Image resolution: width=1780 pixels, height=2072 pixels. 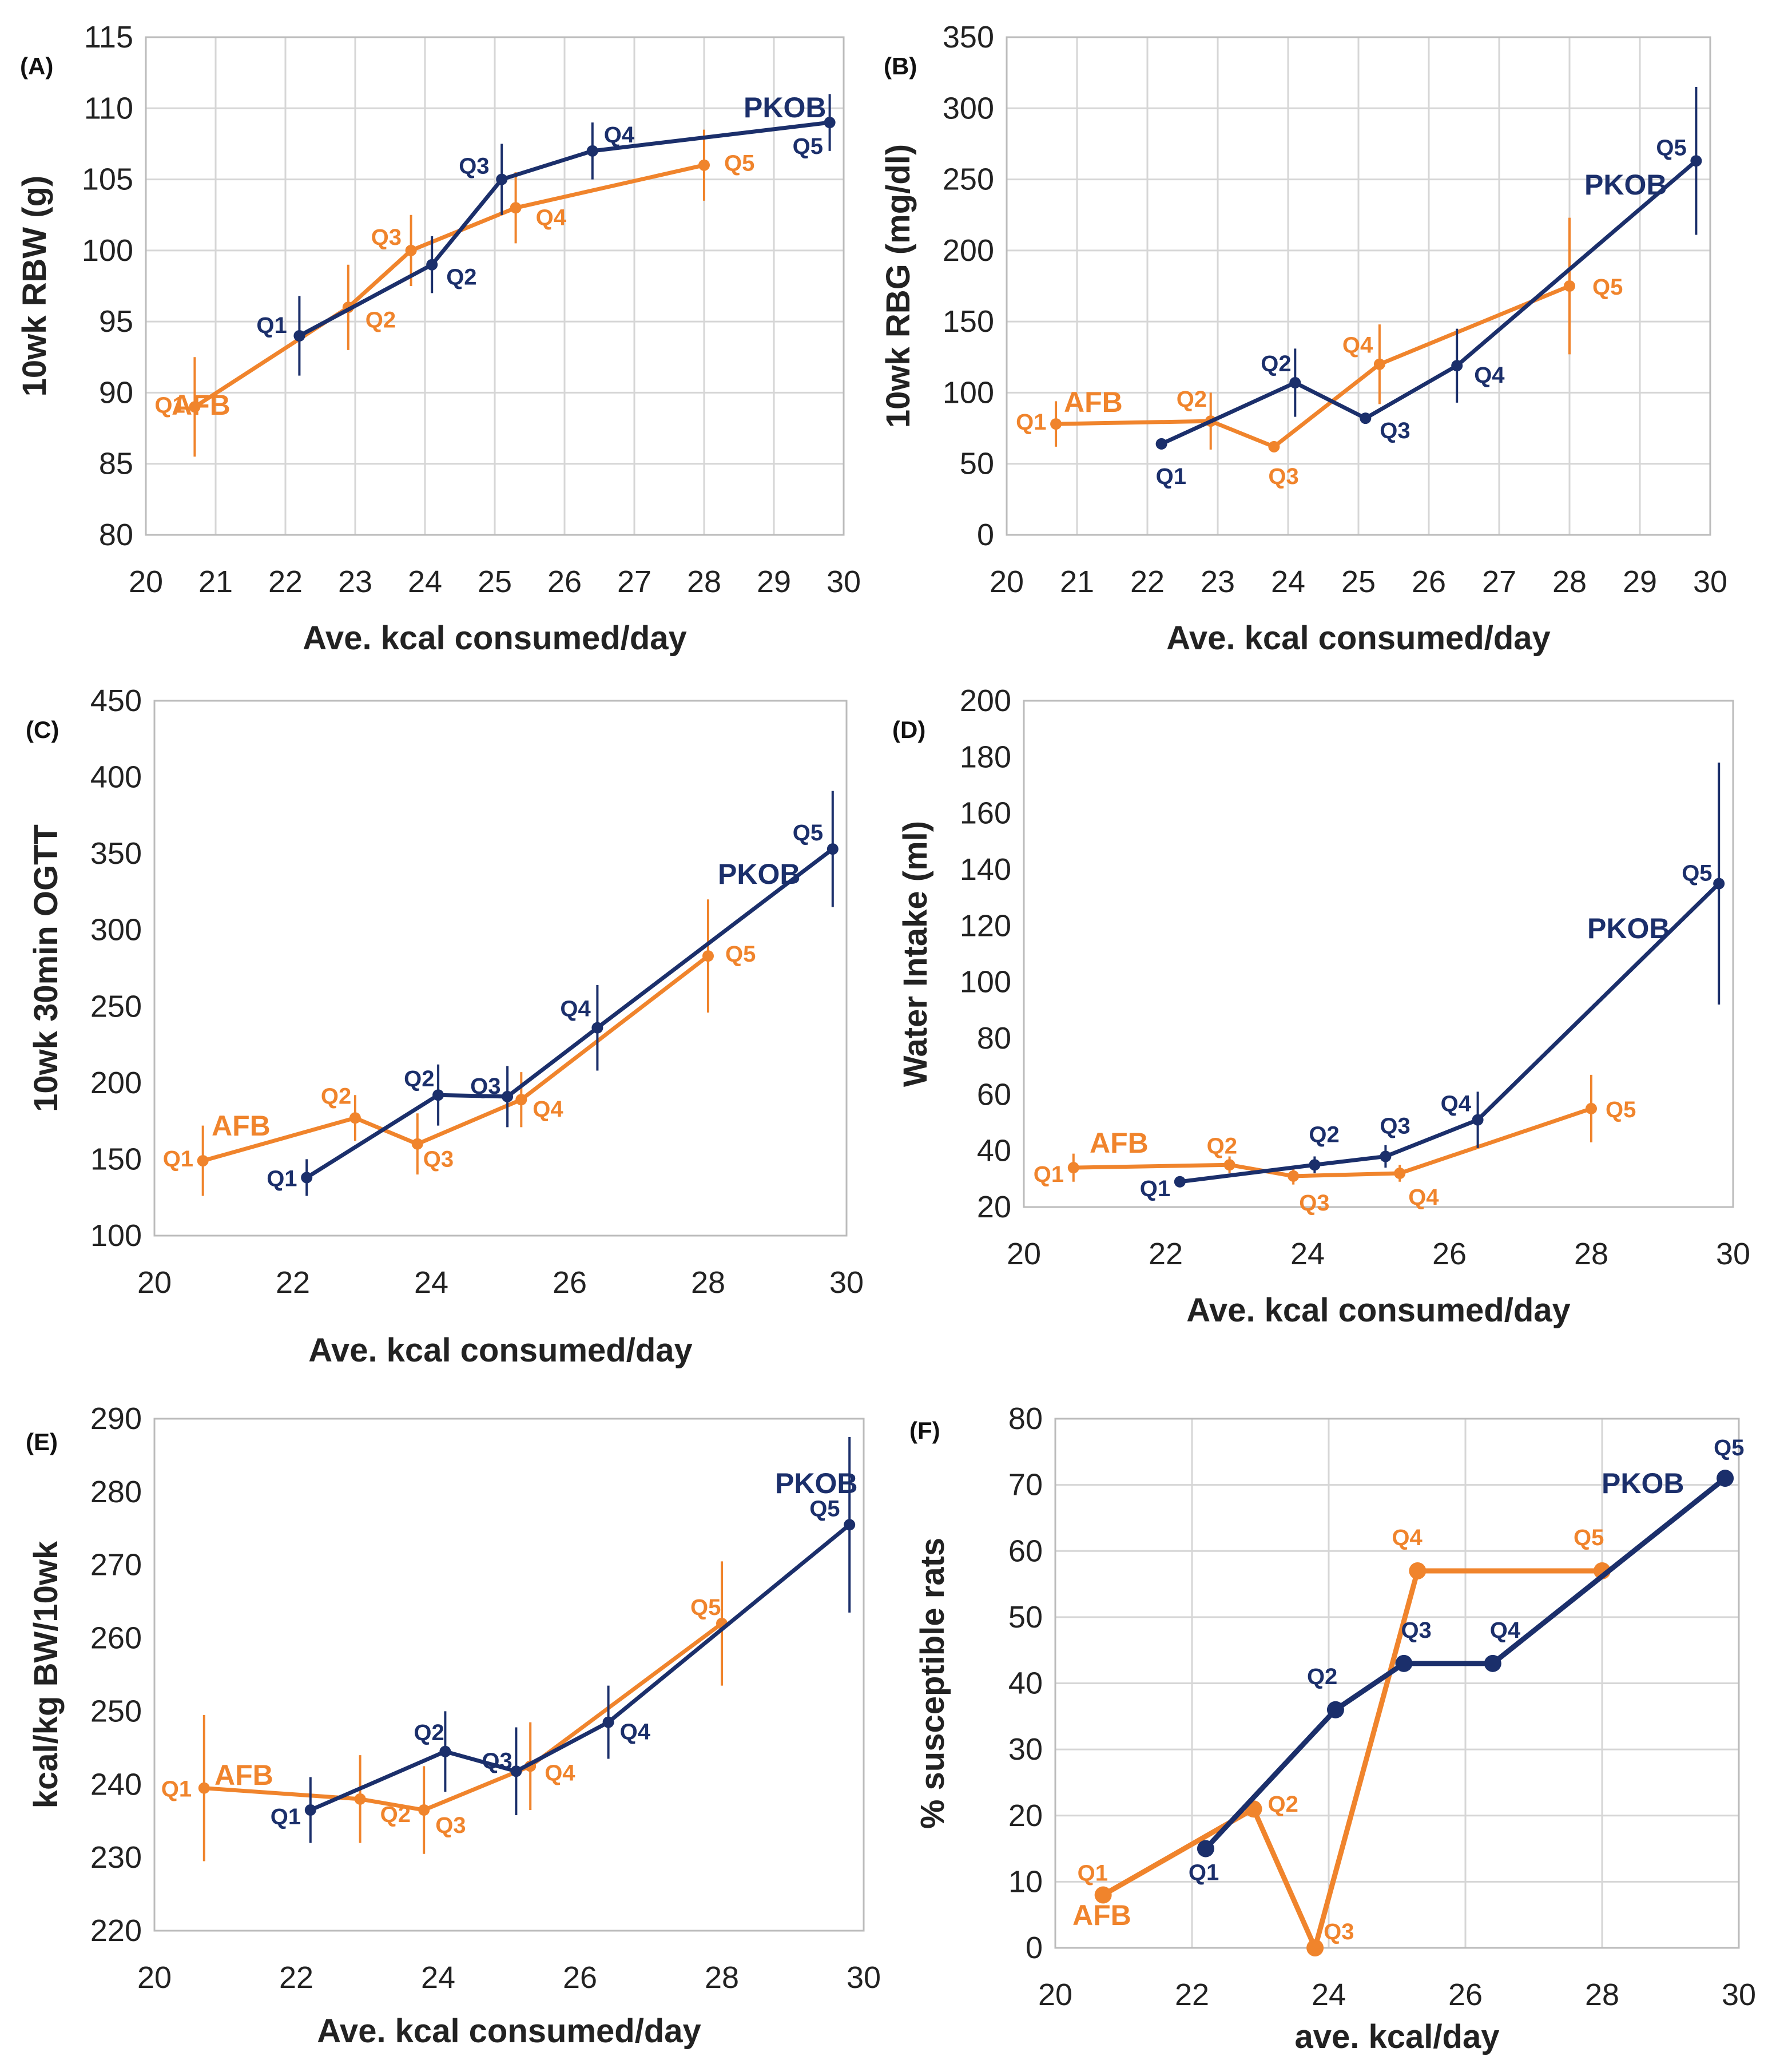 I want to click on y-axis-title: 10wk RBW (g), so click(x=35, y=286).